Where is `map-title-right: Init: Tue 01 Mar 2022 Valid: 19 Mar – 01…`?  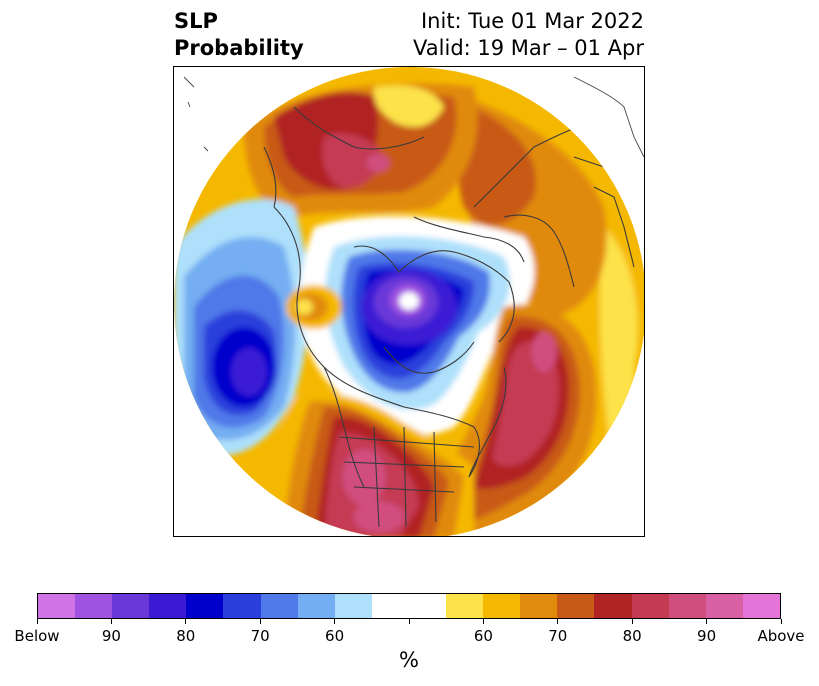
map-title-right: Init: Tue 01 Mar 2022 Valid: 19 Mar – 01… is located at coordinates (528, 35).